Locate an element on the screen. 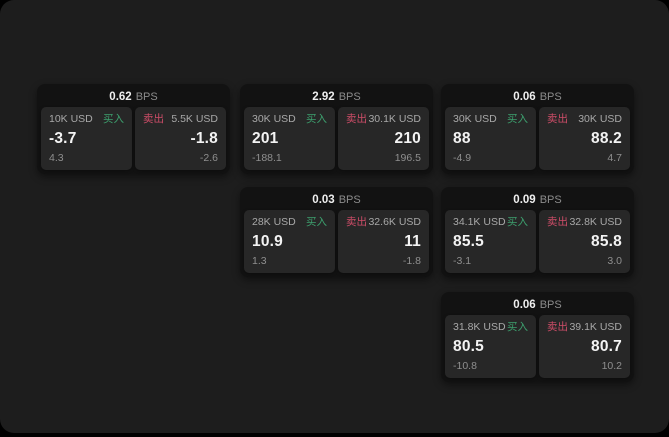  sell-price: 210 is located at coordinates (407, 138).